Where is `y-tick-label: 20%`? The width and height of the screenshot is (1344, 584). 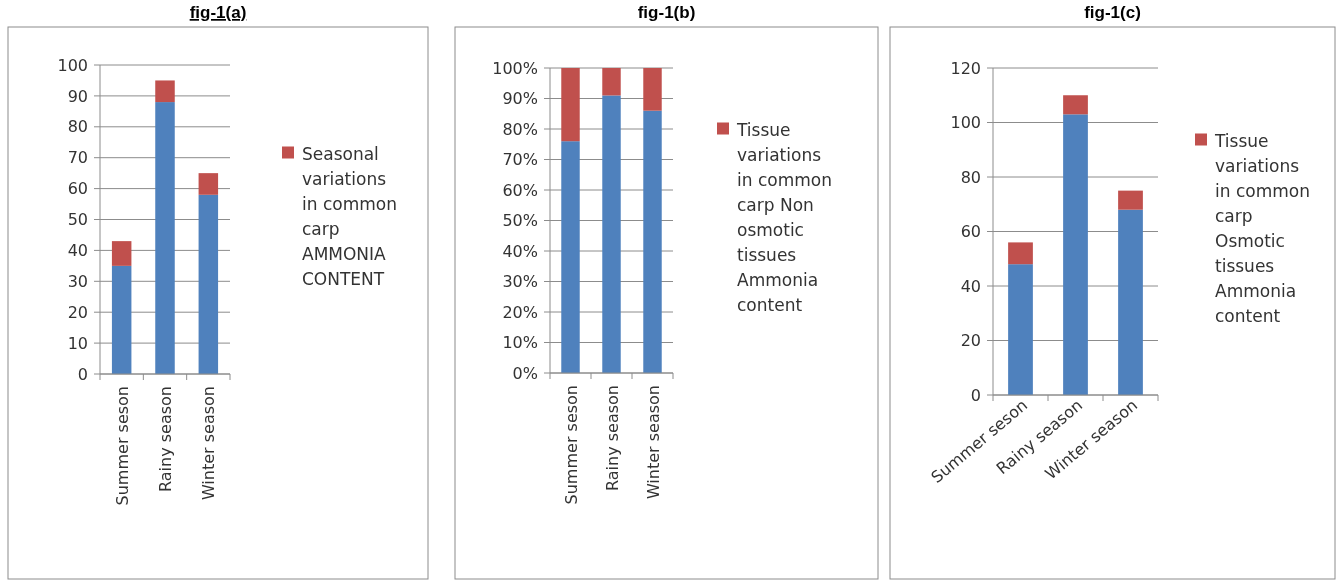 y-tick-label: 20% is located at coordinates (520, 312).